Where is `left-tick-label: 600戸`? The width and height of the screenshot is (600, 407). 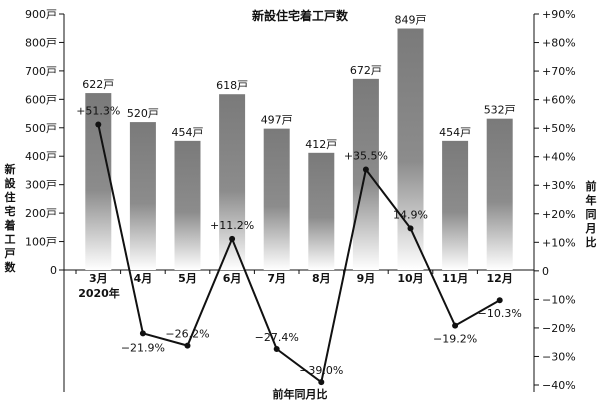
left-tick-label: 600戸 is located at coordinates (41, 99).